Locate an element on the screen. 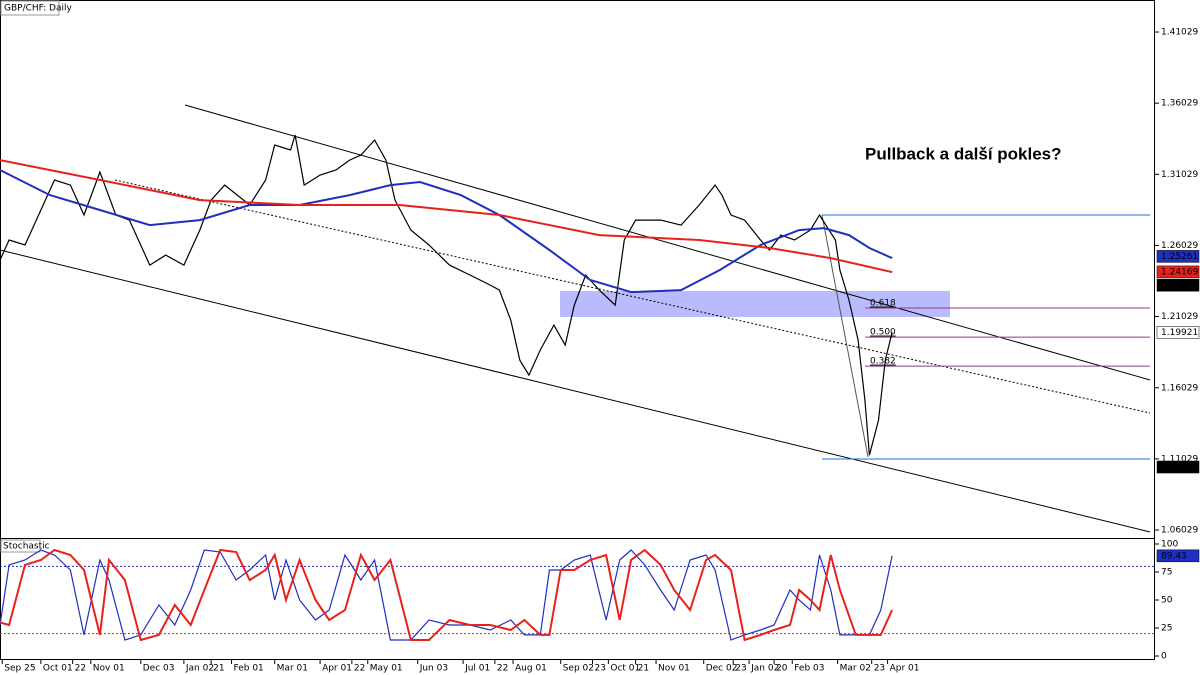 The width and height of the screenshot is (1200, 675). y-tick-label: 1.41029 is located at coordinates (1179, 33).